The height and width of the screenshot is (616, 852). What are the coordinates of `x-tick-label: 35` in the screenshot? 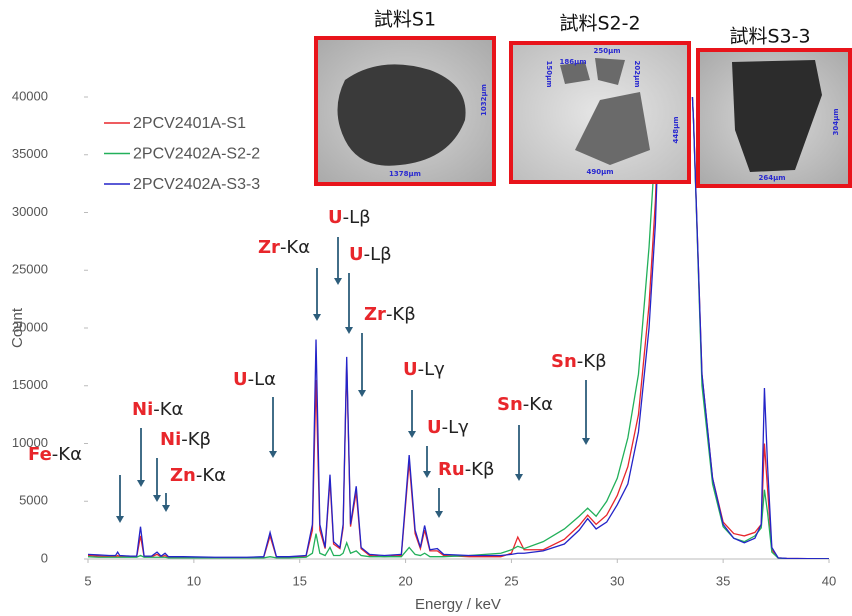 It's located at (723, 580).